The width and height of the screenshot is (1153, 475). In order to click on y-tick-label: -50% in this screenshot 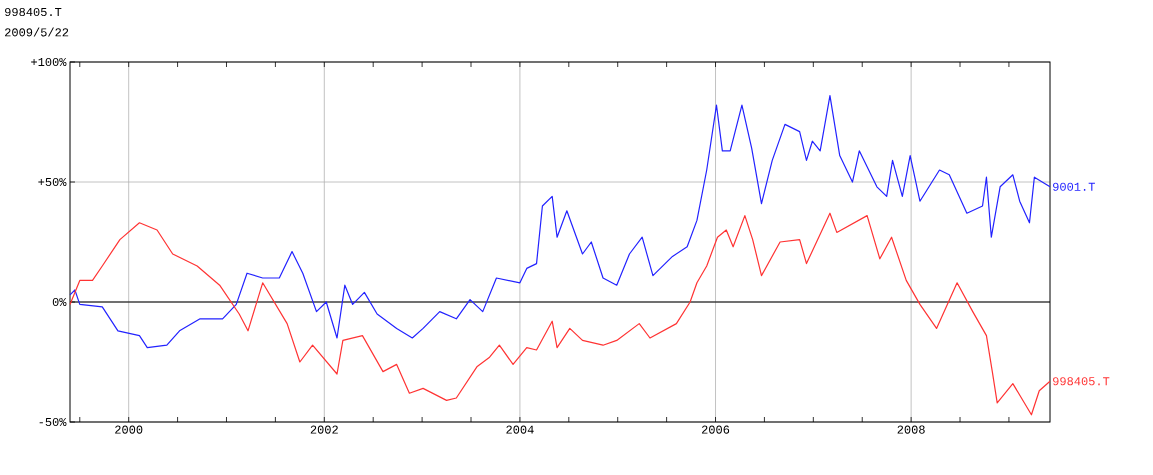, I will do `click(53, 422)`.